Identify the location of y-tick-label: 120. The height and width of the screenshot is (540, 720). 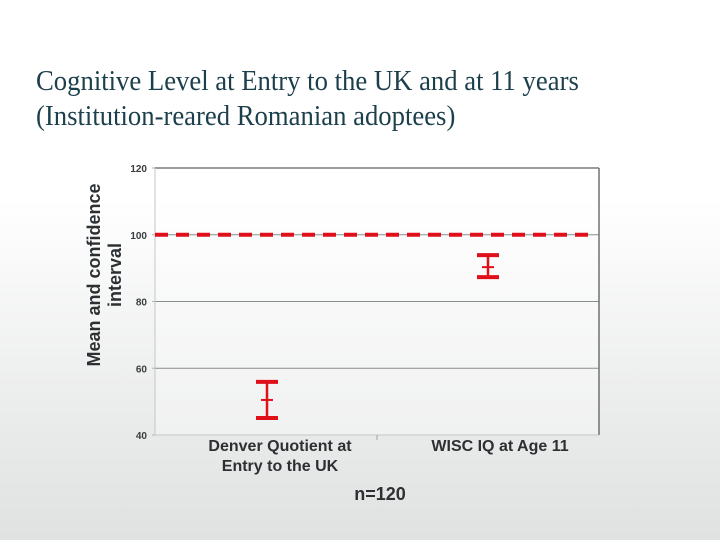
(138, 169).